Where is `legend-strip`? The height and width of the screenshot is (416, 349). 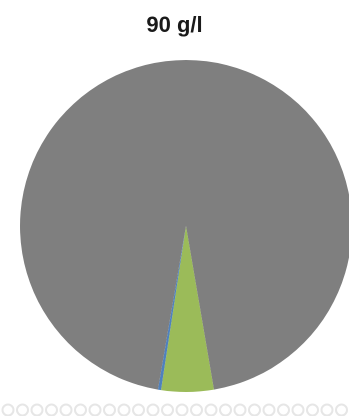
legend-strip is located at coordinates (174, 409).